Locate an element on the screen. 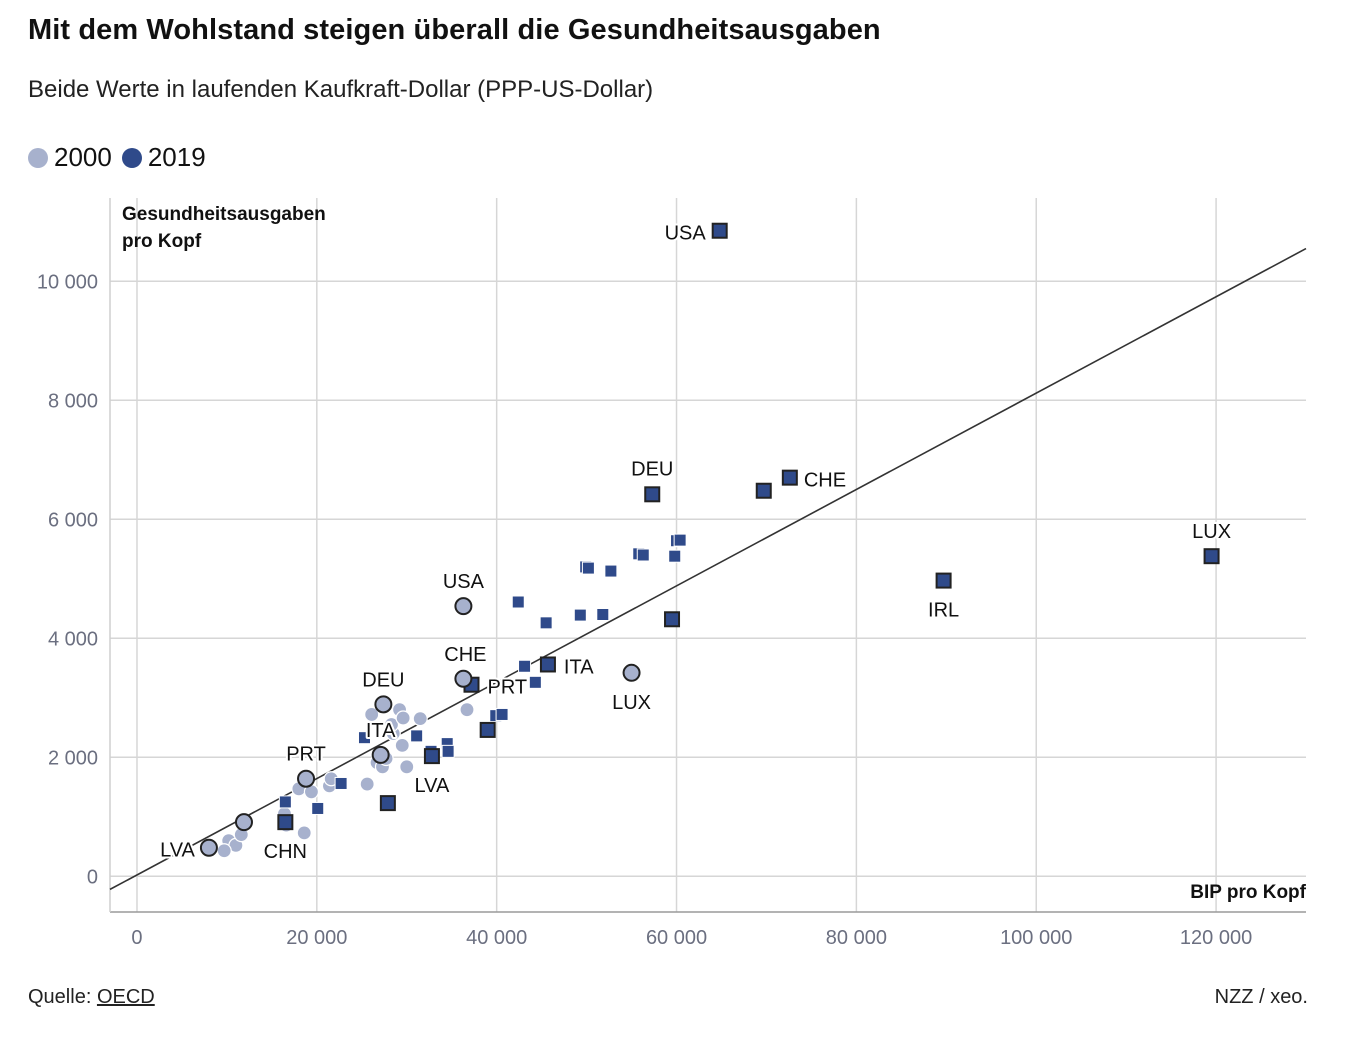 Image resolution: width=1356 pixels, height=1044 pixels. x-axis-title: BIP pro Kopf is located at coordinates (1248, 892).